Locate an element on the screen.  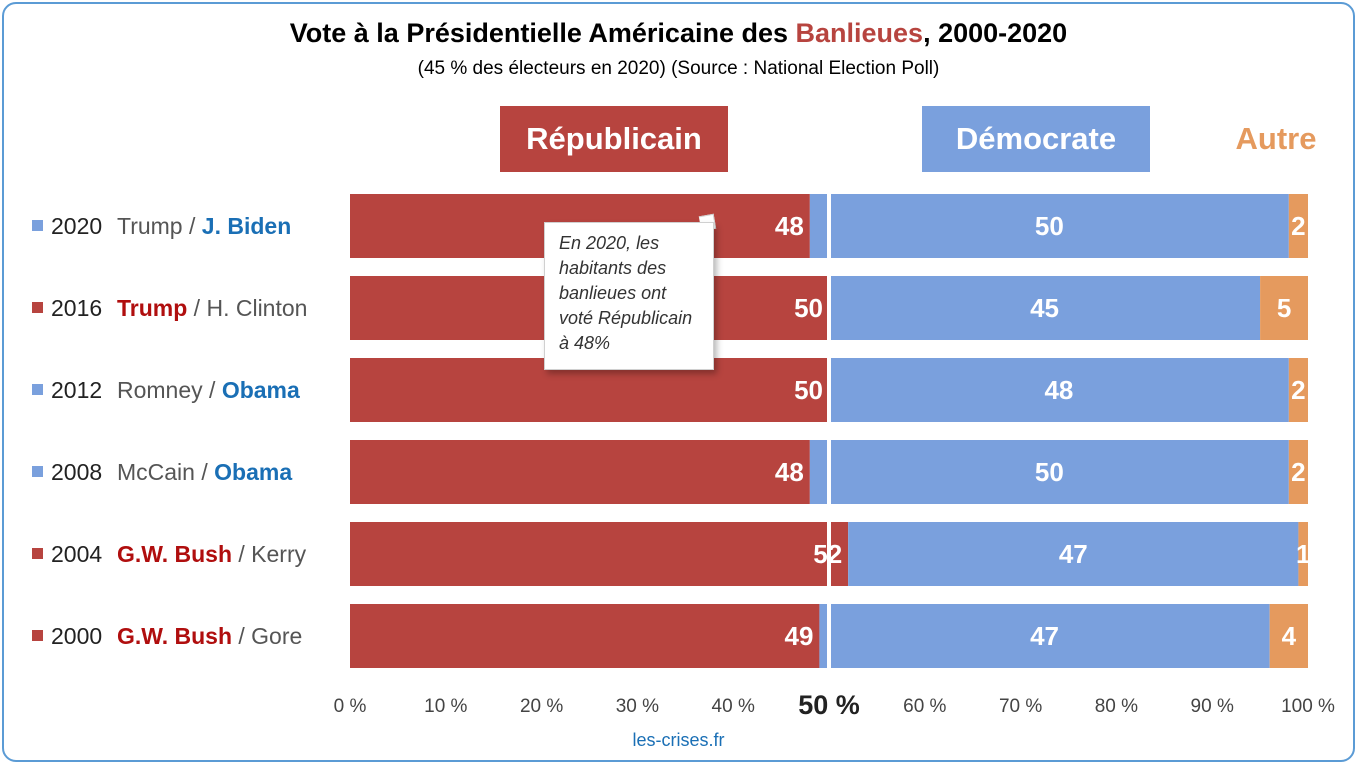
bar-other-2000 is located at coordinates (1288, 636).